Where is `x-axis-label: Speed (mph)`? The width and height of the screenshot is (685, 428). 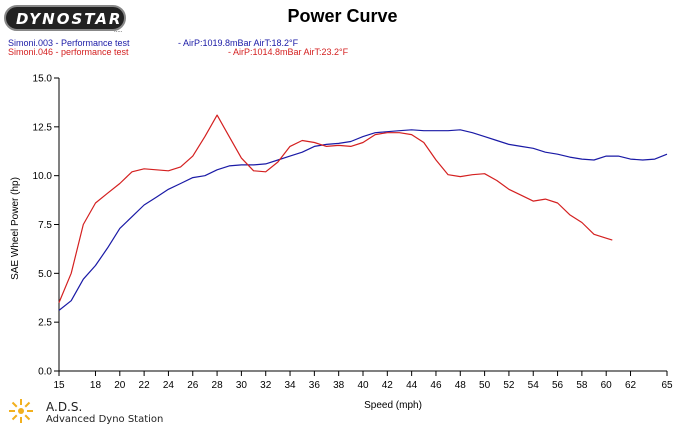
x-axis-label: Speed (mph) is located at coordinates (393, 405).